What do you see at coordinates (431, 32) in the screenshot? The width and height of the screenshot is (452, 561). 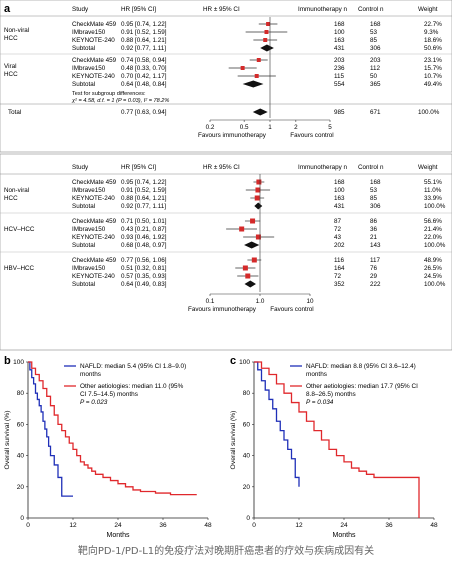 I see `forest1-row-0-1-weight: 9.3%` at bounding box center [431, 32].